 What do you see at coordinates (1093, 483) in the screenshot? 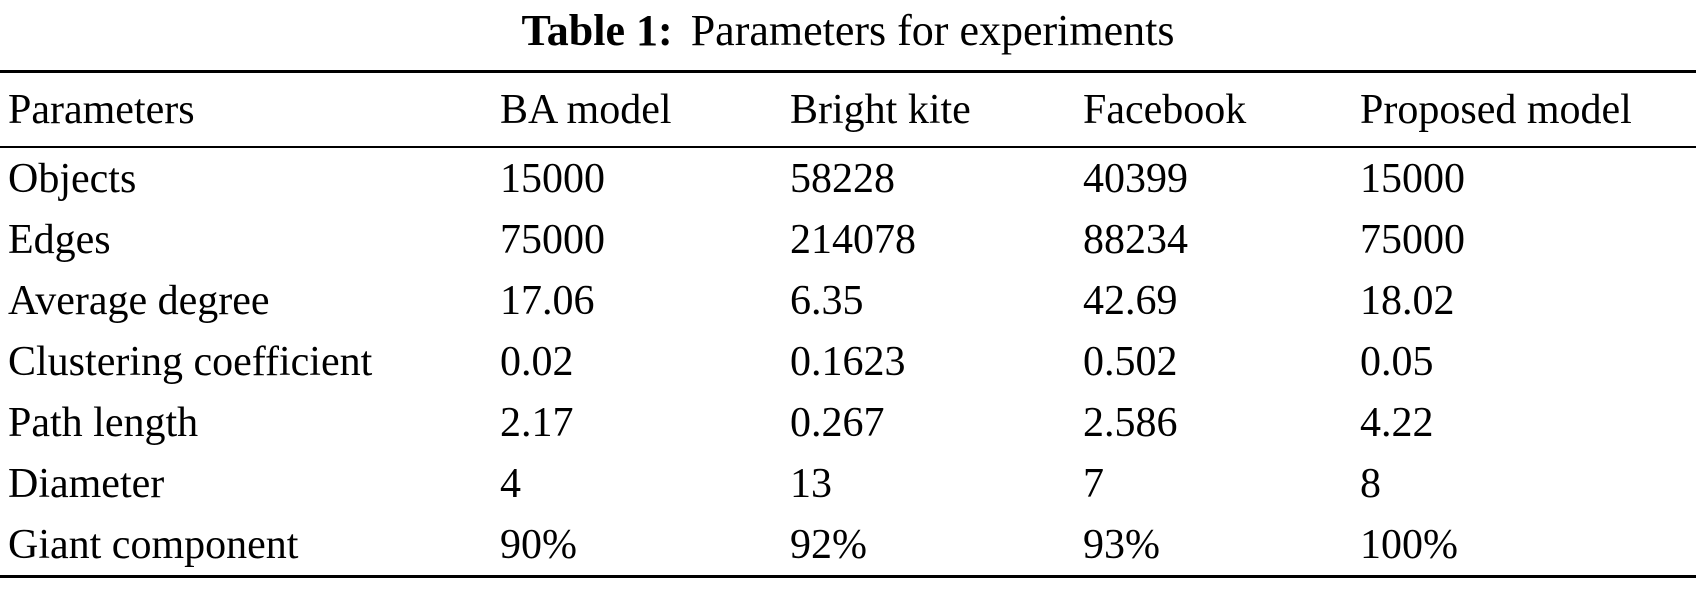
I see `cell-value: 7` at bounding box center [1093, 483].